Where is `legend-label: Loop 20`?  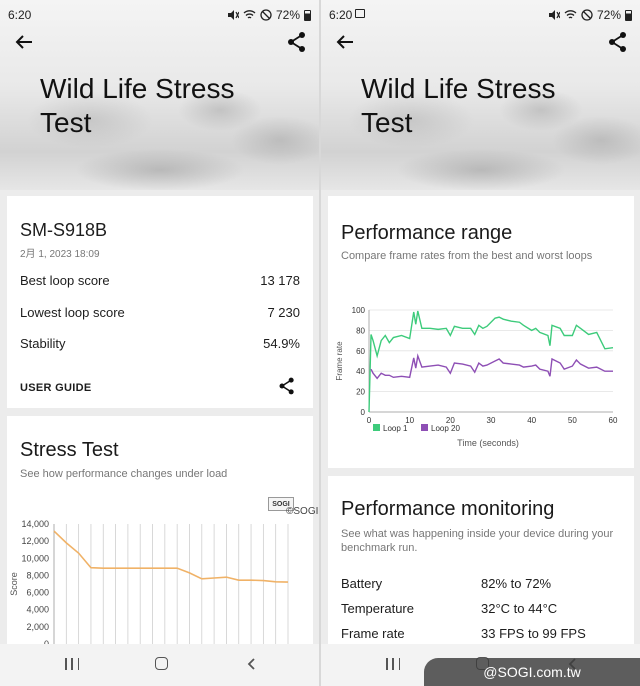 legend-label: Loop 20 is located at coordinates (445, 428).